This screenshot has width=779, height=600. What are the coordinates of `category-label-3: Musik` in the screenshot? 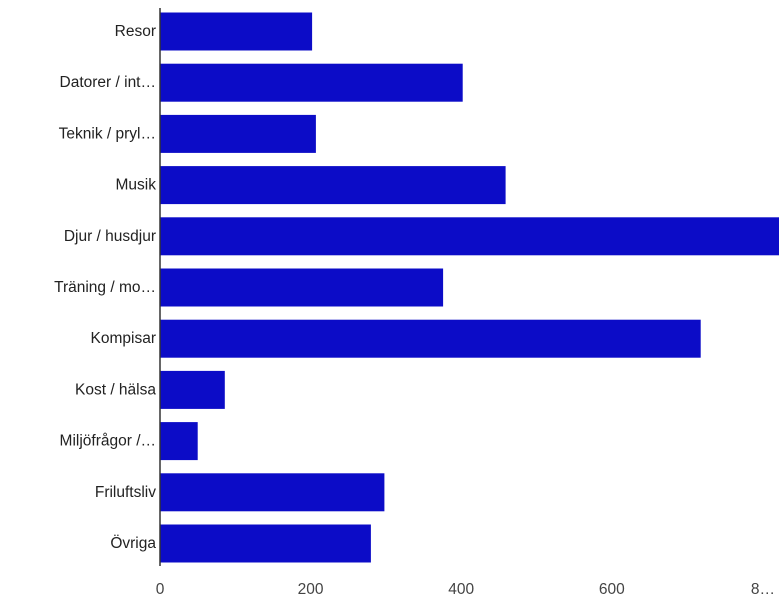 It's located at (136, 185).